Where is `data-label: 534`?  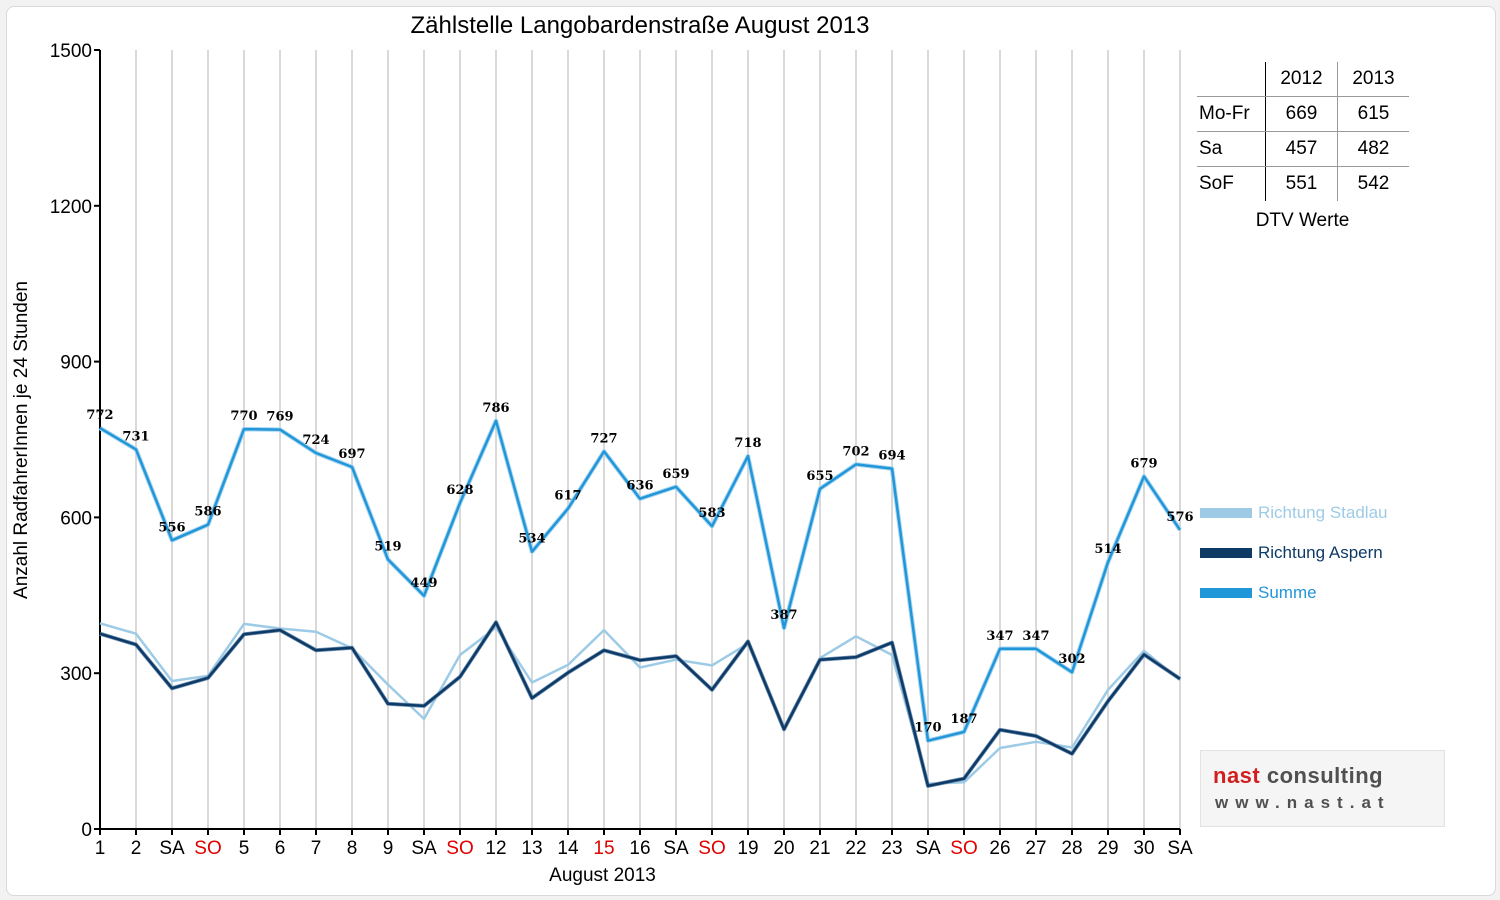
data-label: 534 is located at coordinates (531, 539).